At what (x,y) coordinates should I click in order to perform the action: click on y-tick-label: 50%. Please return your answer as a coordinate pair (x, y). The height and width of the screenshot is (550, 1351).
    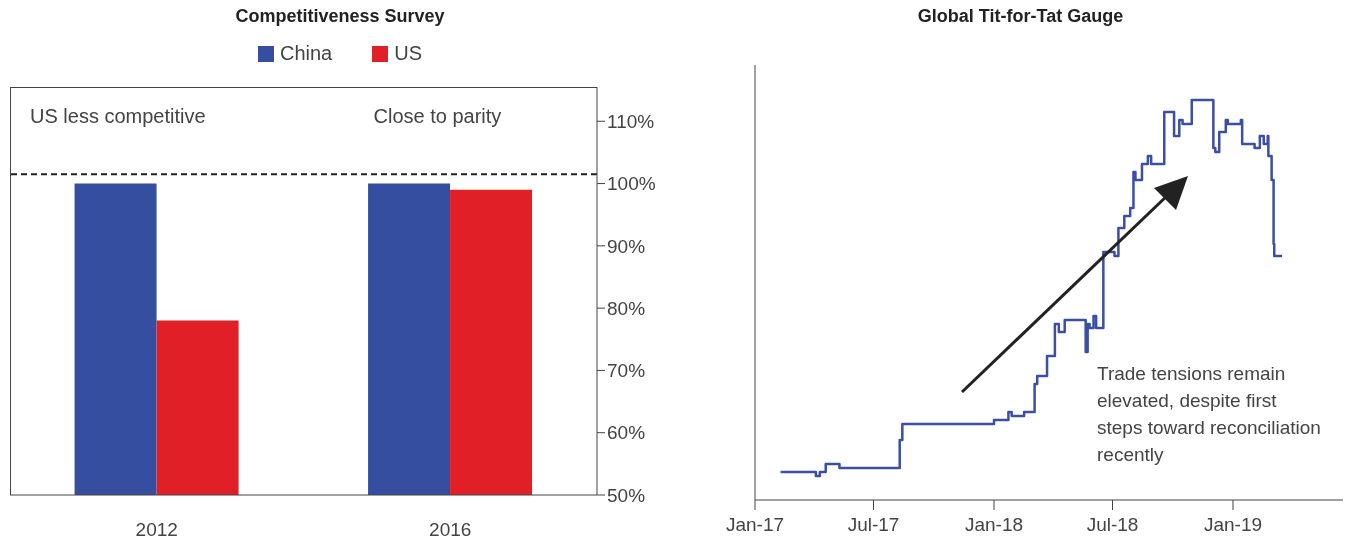
    Looking at the image, I should click on (626, 495).